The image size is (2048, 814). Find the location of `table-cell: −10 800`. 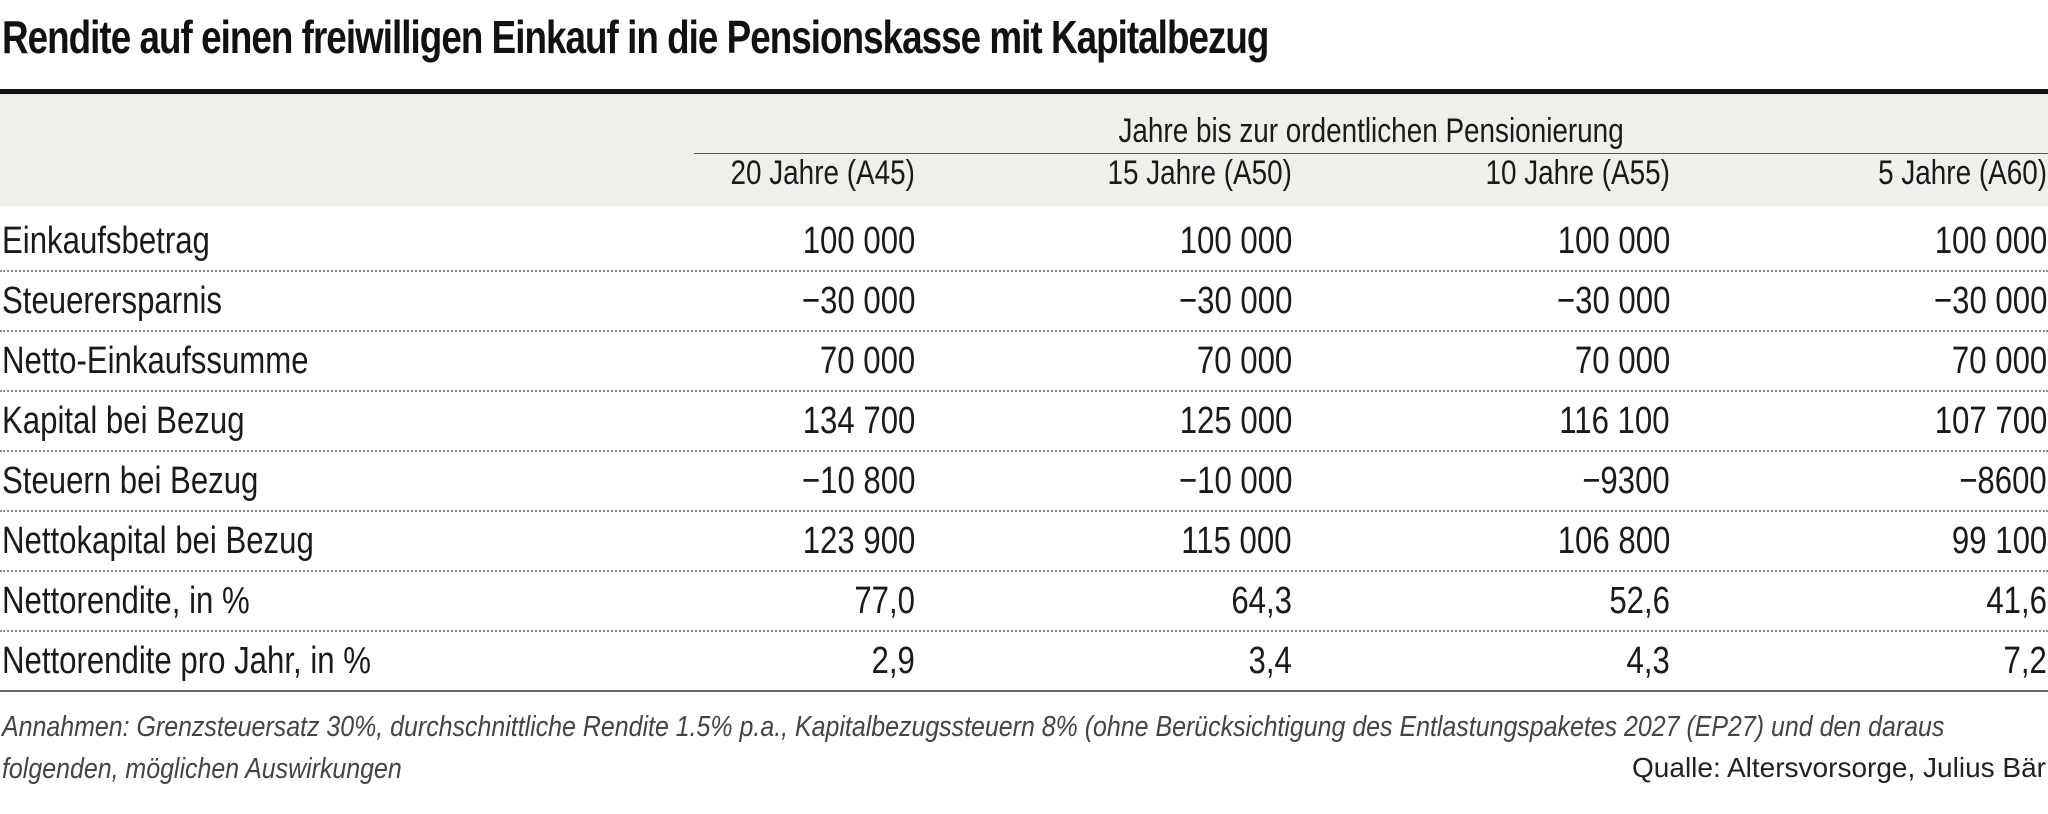

table-cell: −10 800 is located at coordinates (858, 481).